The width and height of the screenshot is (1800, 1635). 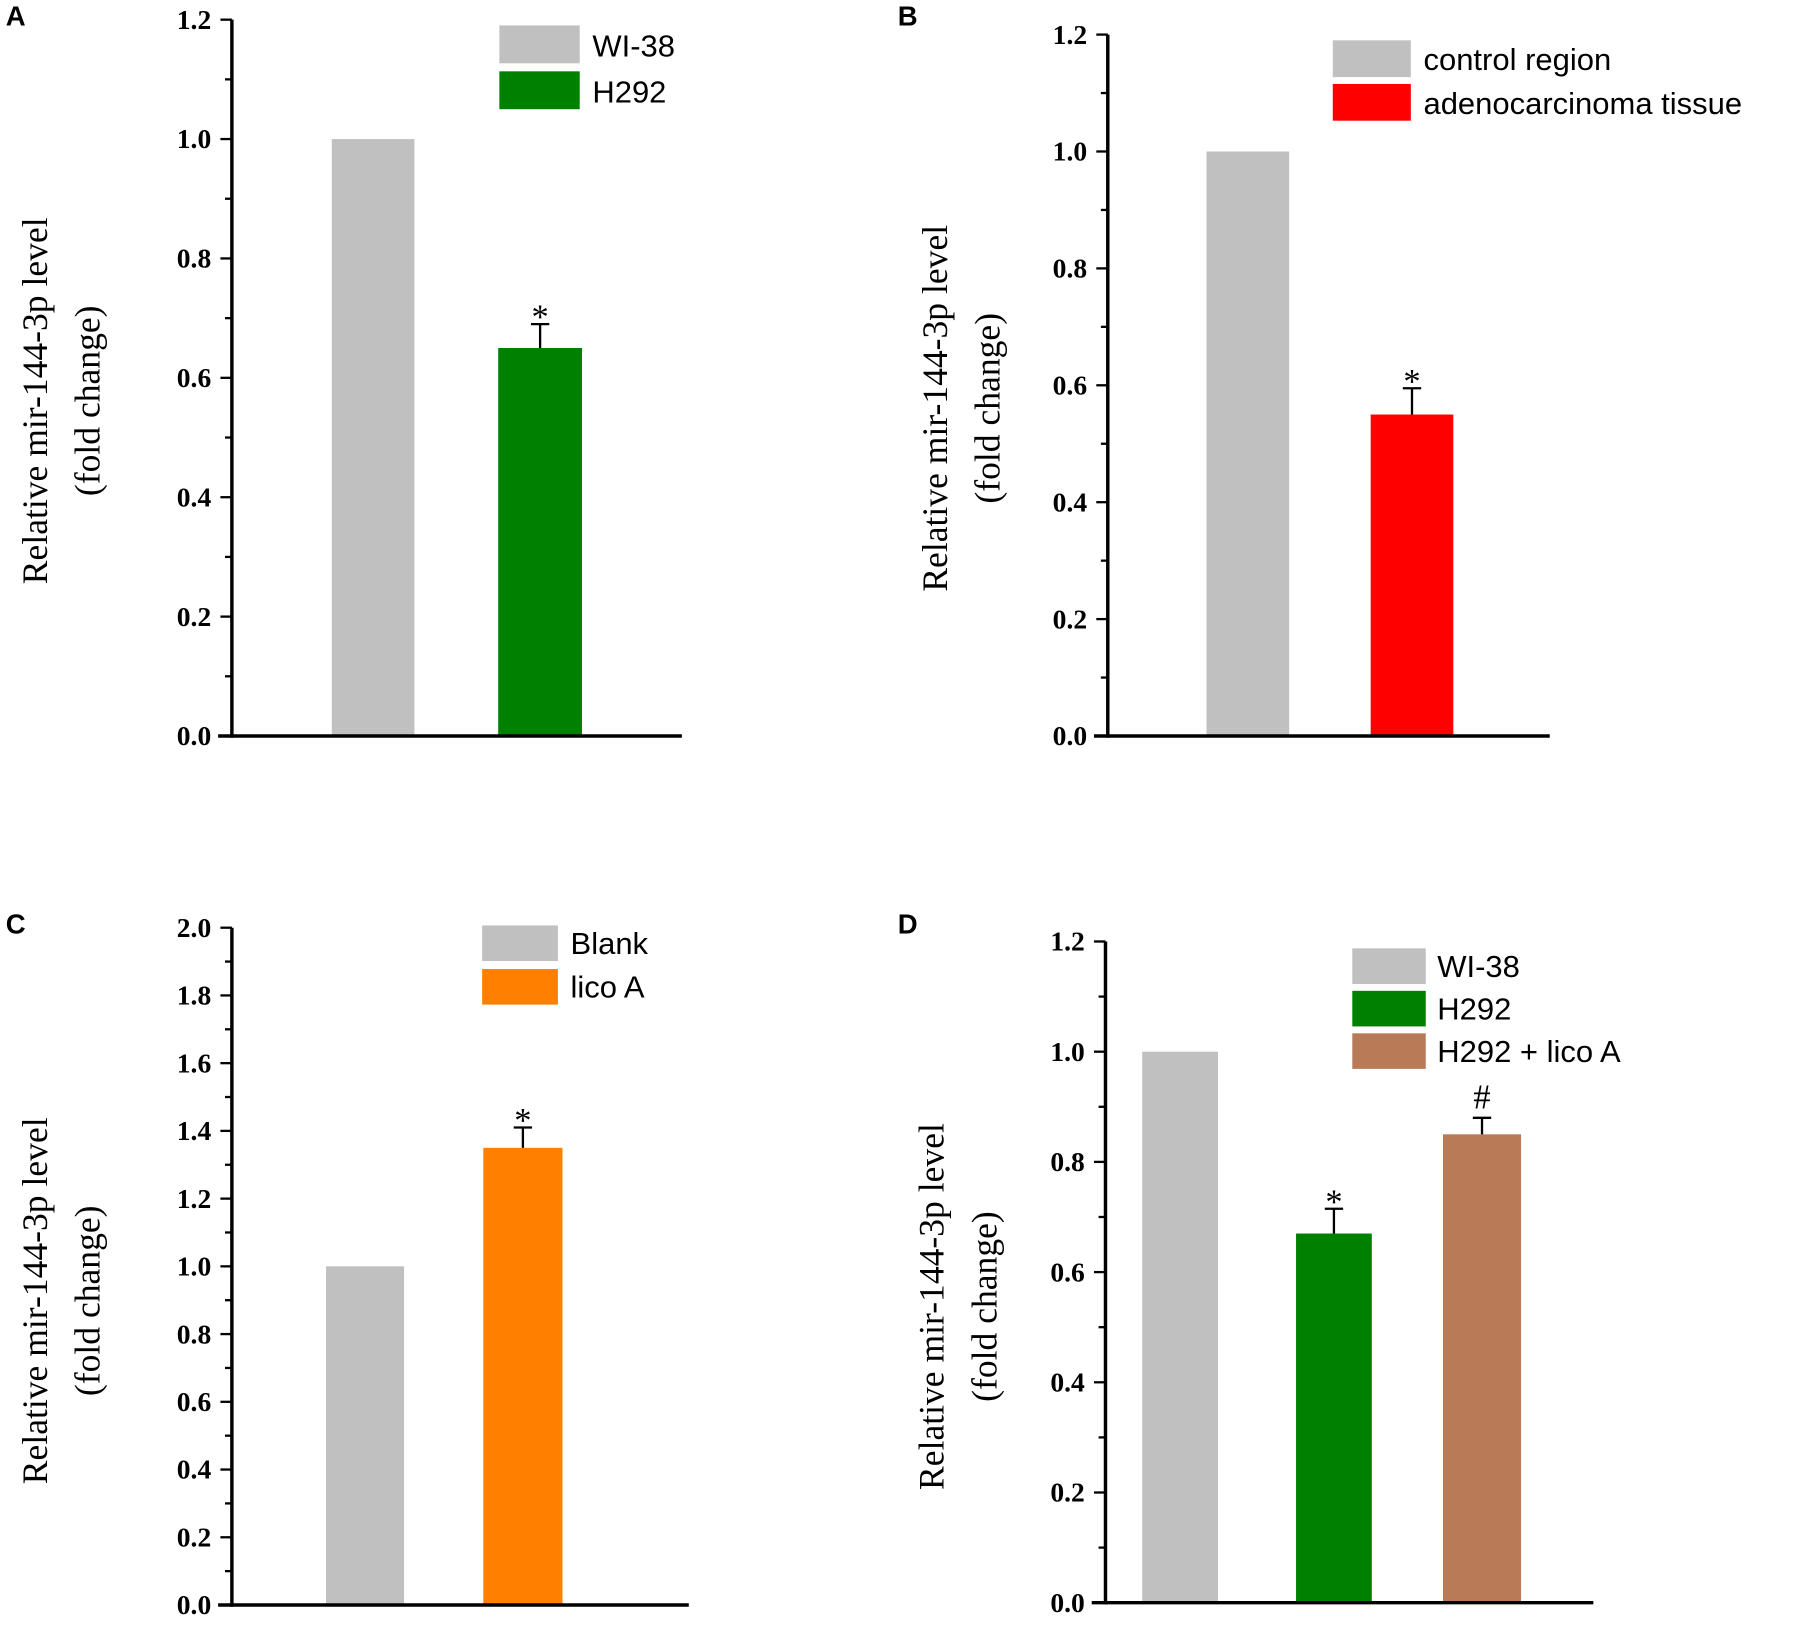 What do you see at coordinates (16, 15) in the screenshot?
I see `panel-letter: A` at bounding box center [16, 15].